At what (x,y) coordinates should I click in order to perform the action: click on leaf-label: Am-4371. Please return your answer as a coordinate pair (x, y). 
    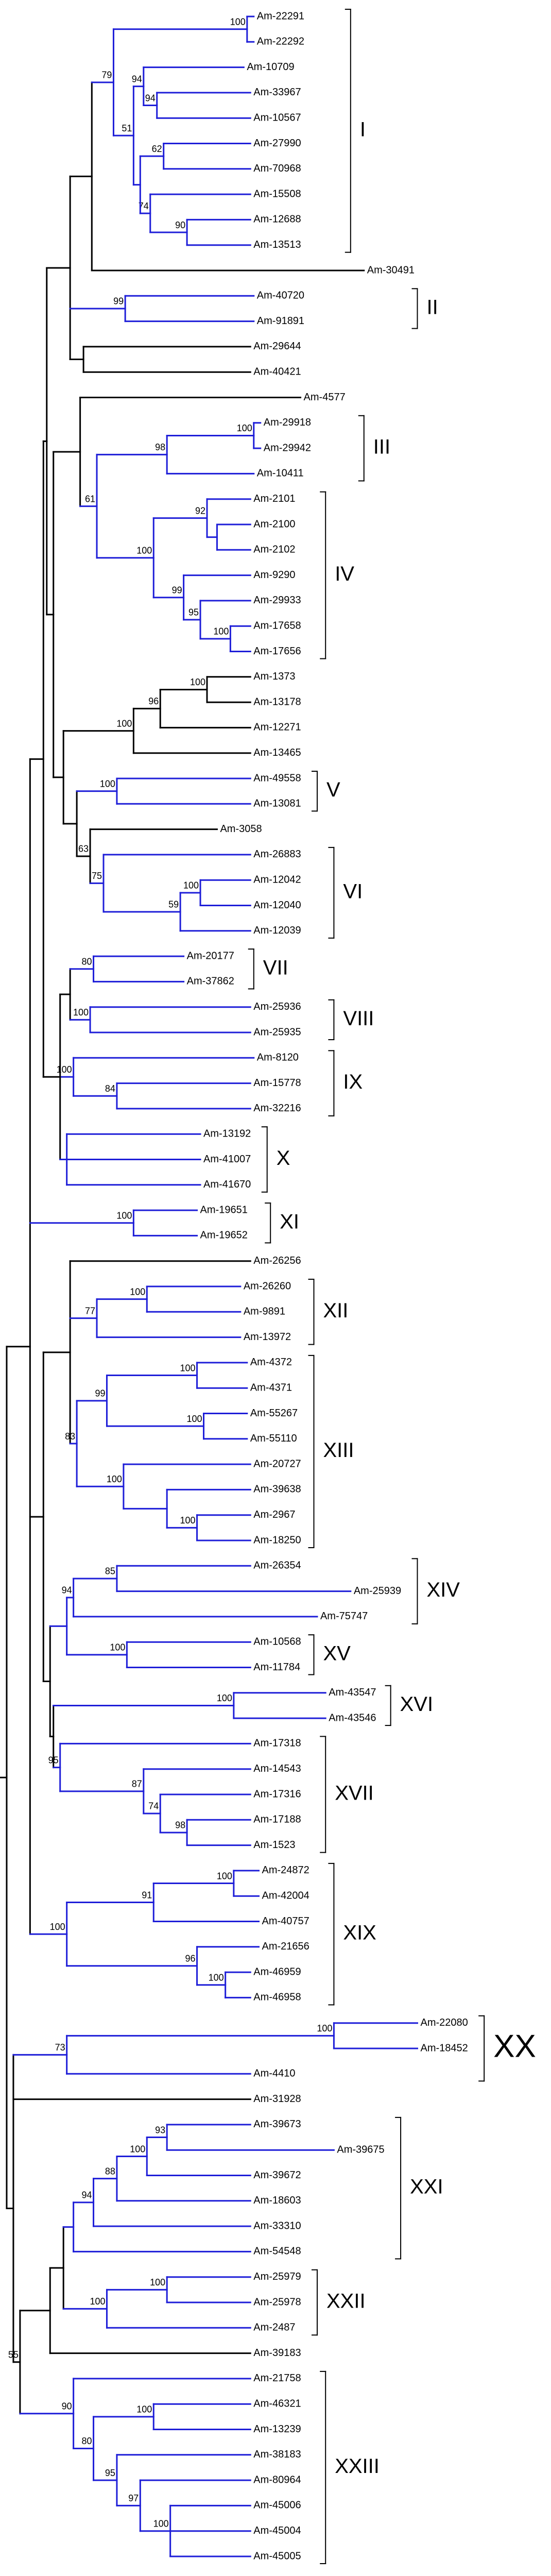
    Looking at the image, I should click on (271, 1387).